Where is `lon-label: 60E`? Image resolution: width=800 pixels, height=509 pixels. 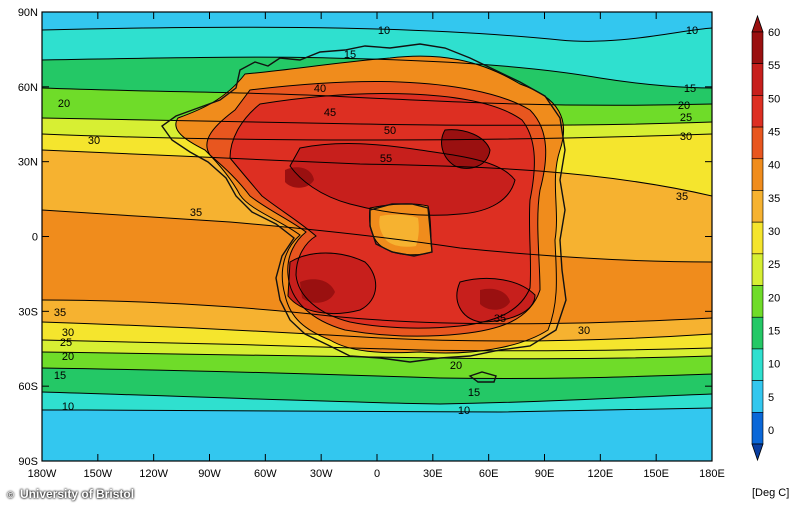
lon-label: 60E is located at coordinates (489, 474).